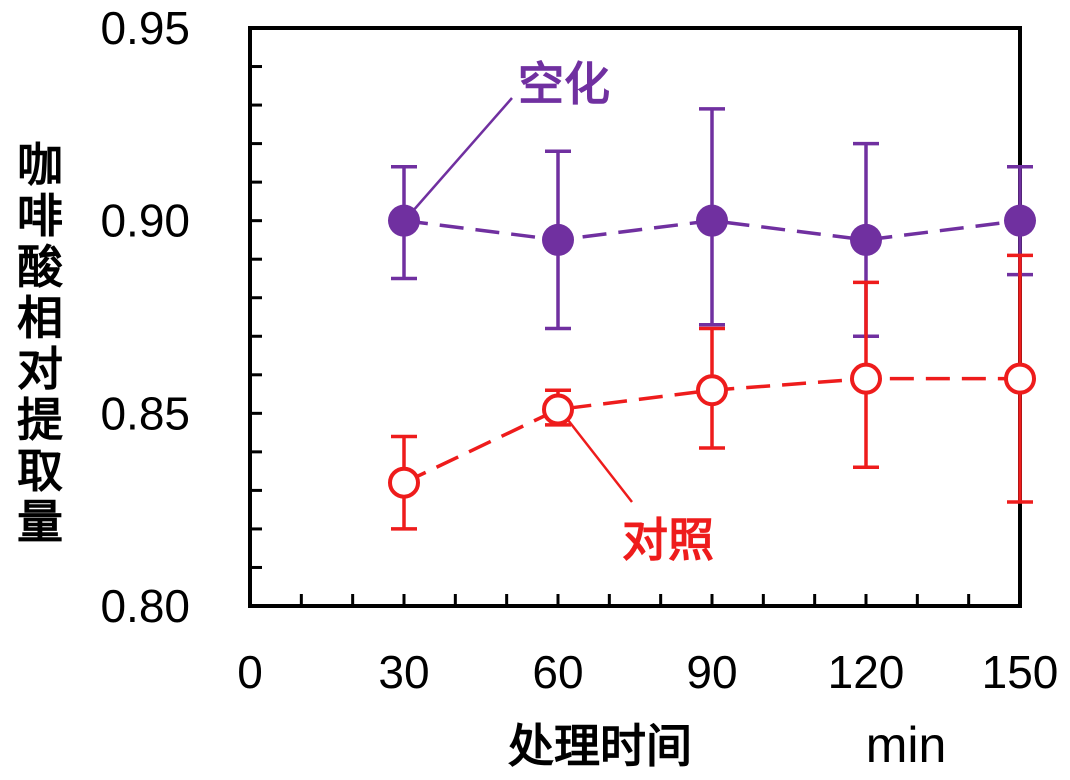  I want to click on y-title-char: 量, so click(40, 522).